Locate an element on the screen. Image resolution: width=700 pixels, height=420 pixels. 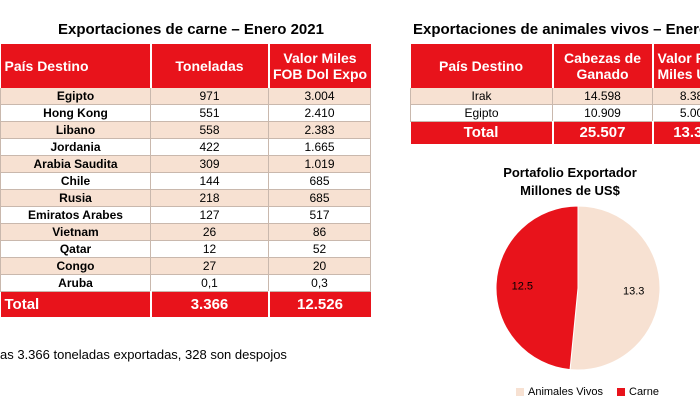
pie-data-label: 13.3 is located at coordinates (633, 292).